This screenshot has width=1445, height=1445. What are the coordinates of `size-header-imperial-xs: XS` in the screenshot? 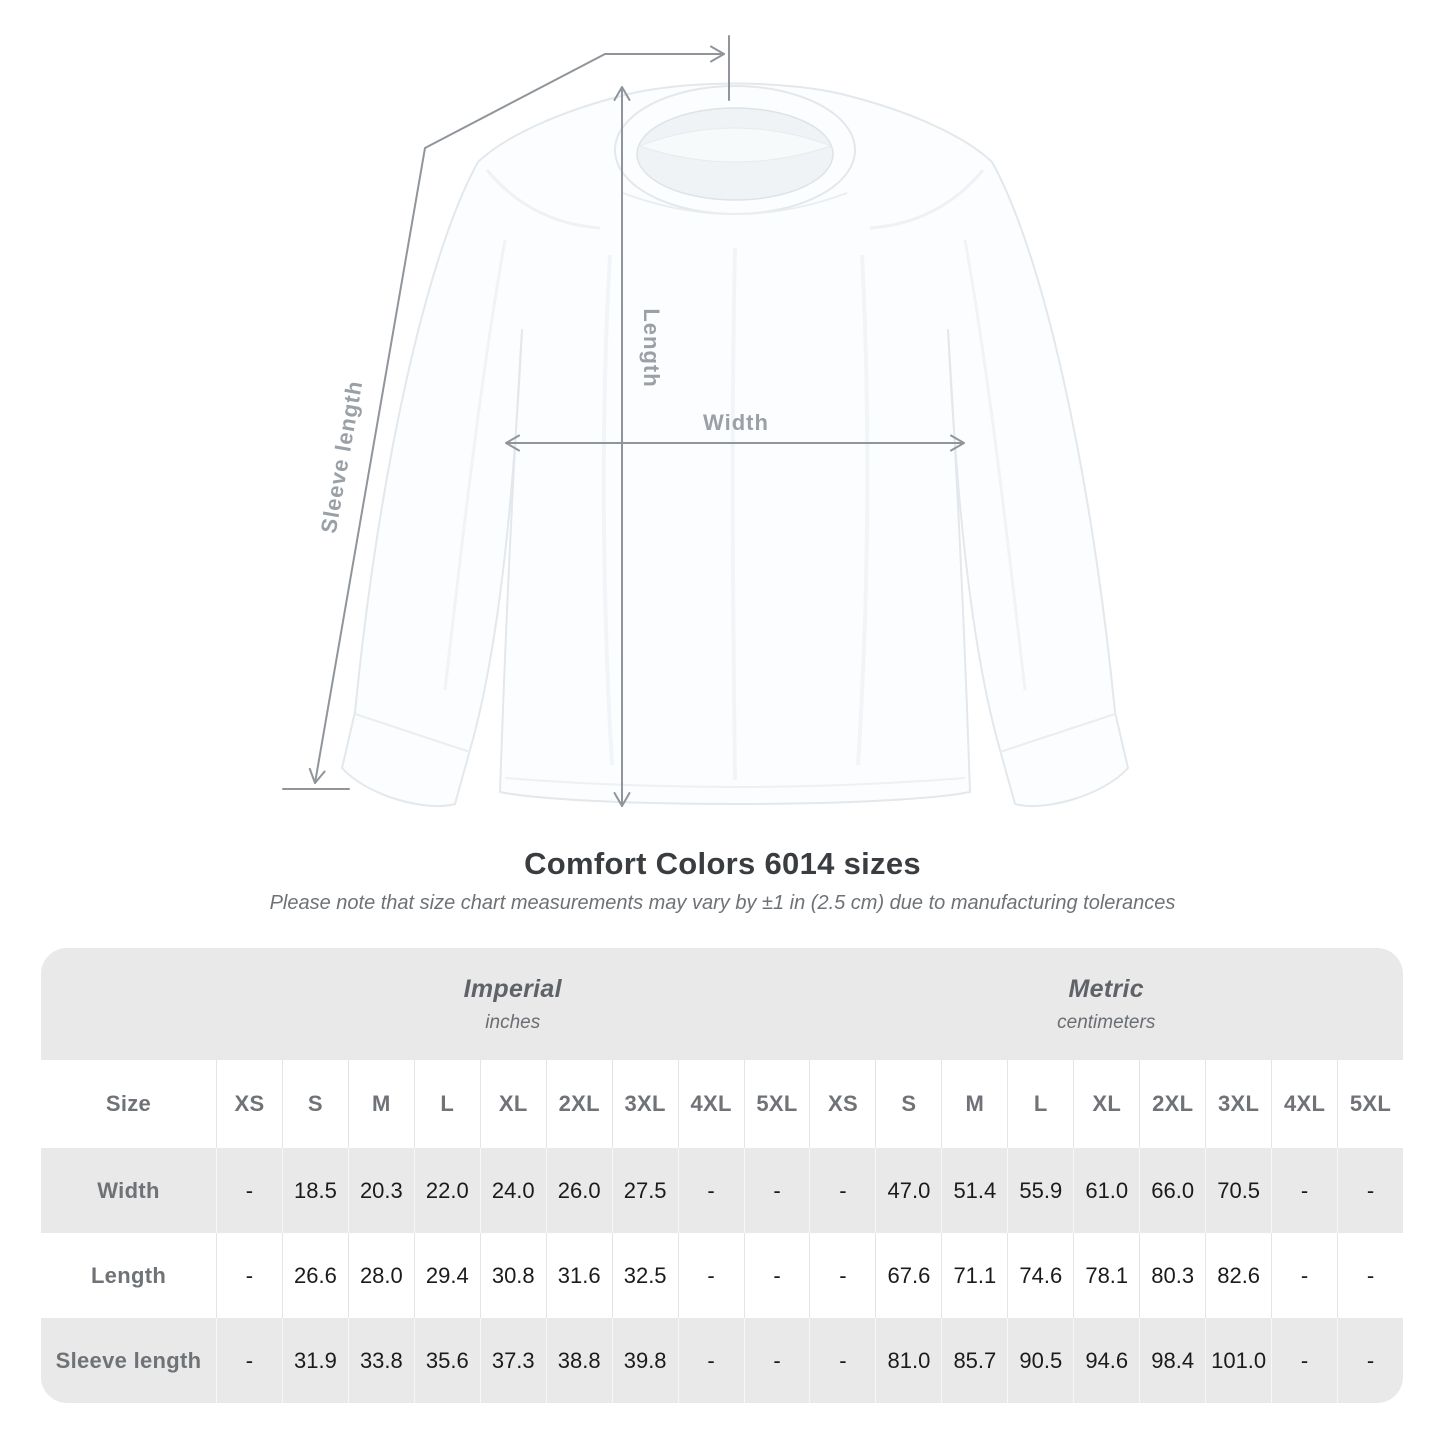 It's located at (249, 1104).